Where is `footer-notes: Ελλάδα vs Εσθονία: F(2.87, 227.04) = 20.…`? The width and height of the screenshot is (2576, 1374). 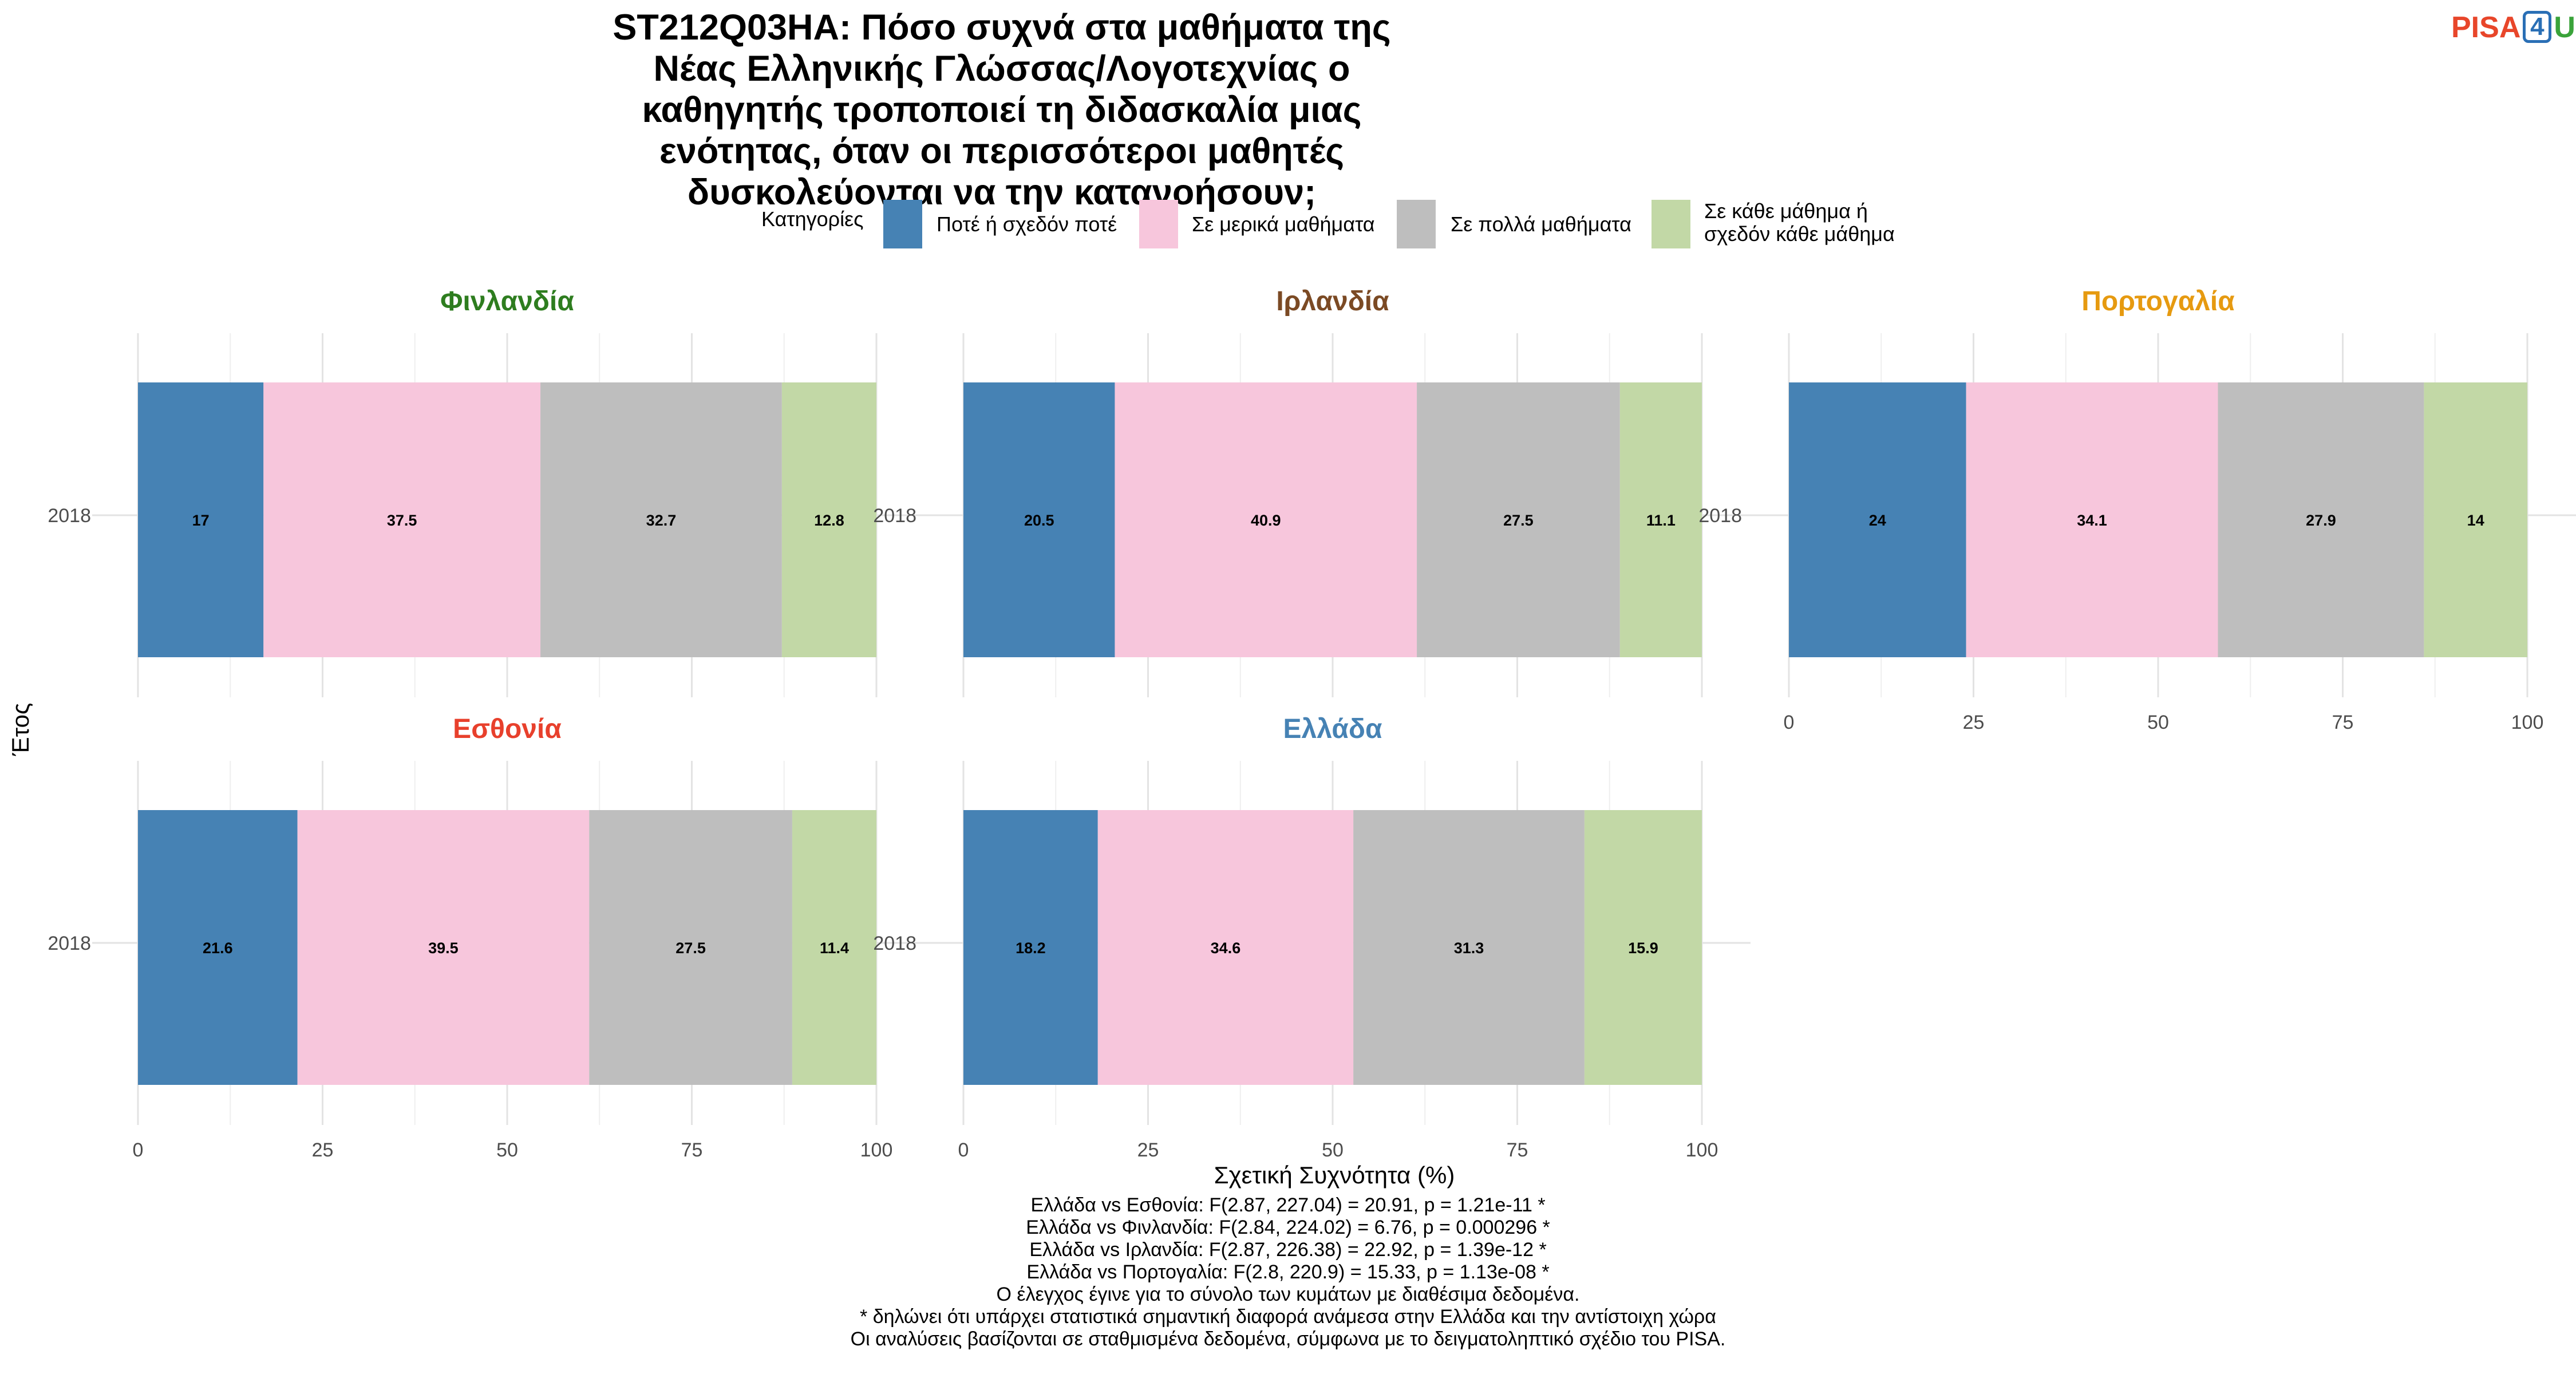 footer-notes: Ελλάδα vs Εσθονία: F(2.87, 227.04) = 20.… is located at coordinates (1288, 1273).